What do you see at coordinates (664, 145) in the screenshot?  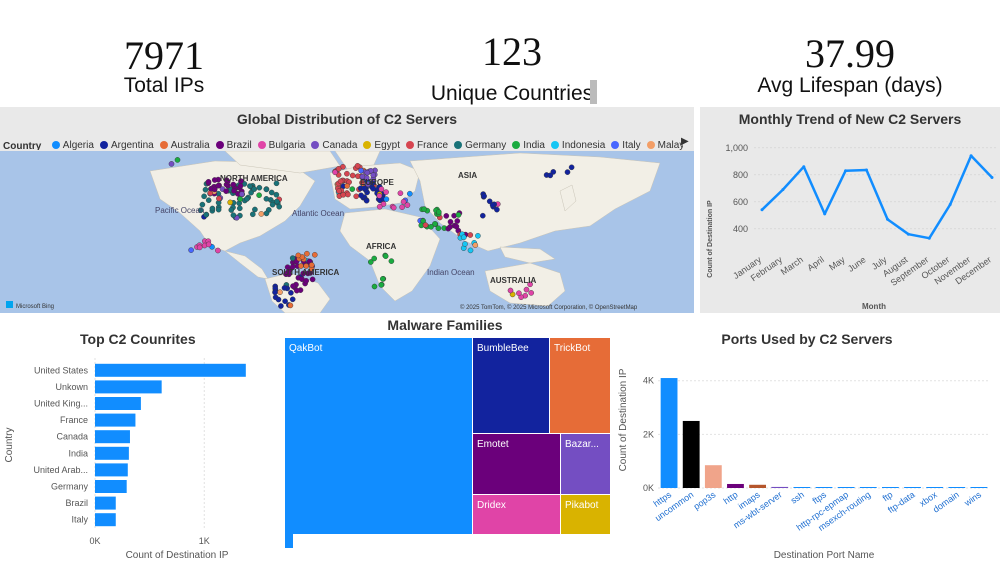 I see `map-legend-item: Malaysia` at bounding box center [664, 145].